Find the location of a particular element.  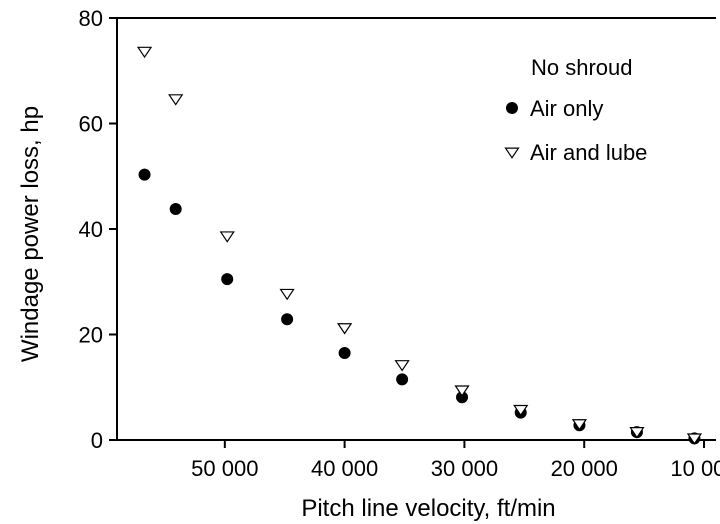

legend-entry: Air only is located at coordinates (554, 108).